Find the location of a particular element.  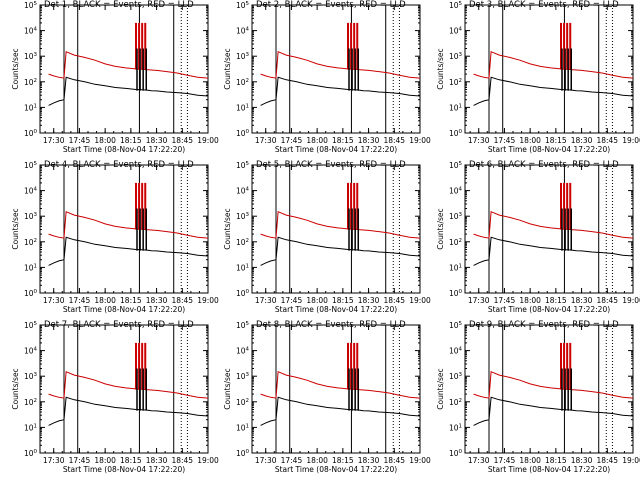

x-axis-label: Start Time (08-Nov-04 17:22:20) is located at coordinates (549, 469).